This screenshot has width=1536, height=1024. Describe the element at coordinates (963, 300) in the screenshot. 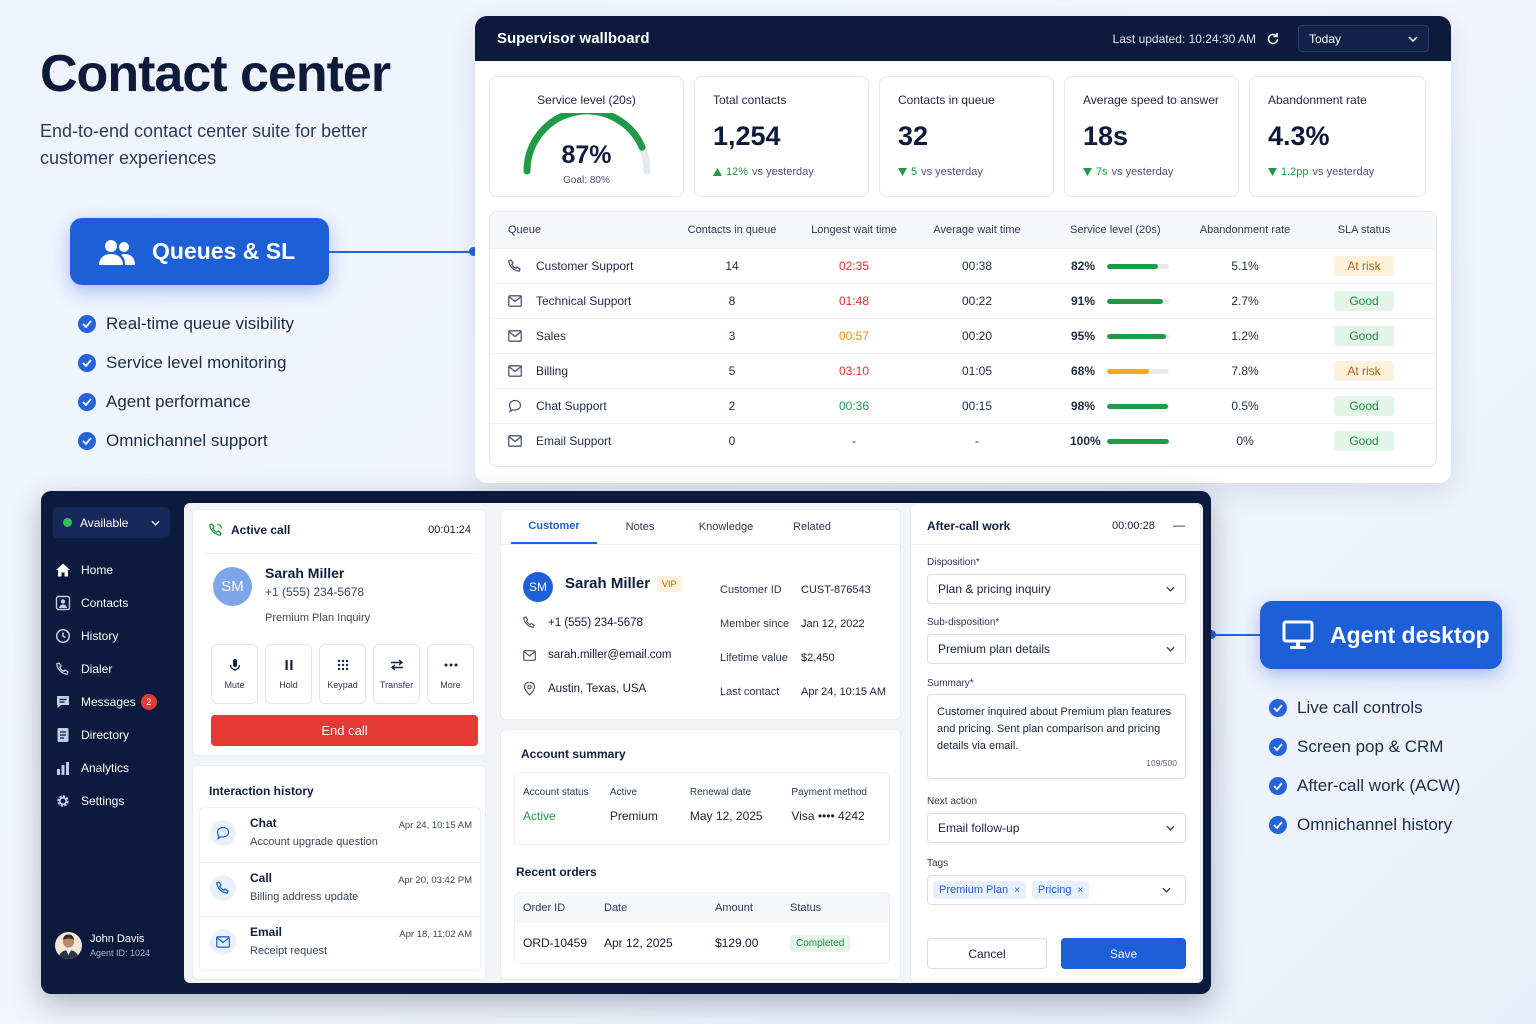

I see `table-row: Technical Support 8 01:48 00:22 91% 2.7% Good` at that location.